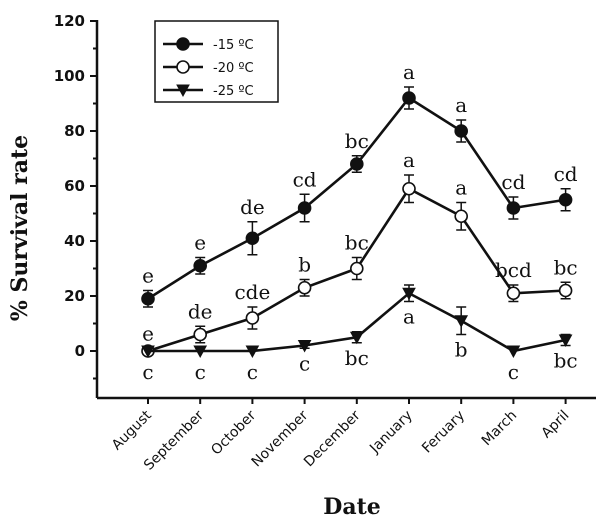 This screenshot has height=529, width=613. I want to click on legend-box, so click(216, 61).